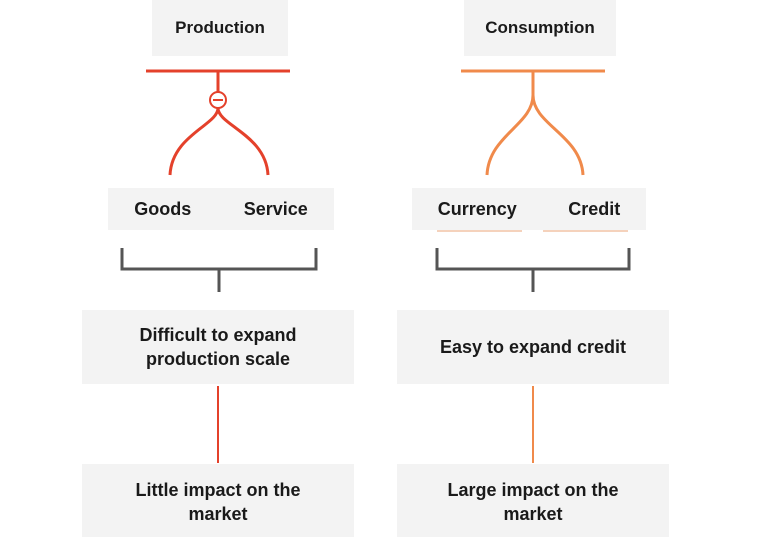 Image resolution: width=763 pixels, height=537 pixels. Describe the element at coordinates (558, 135) in the screenshot. I see `consumption-branch-credit` at that location.